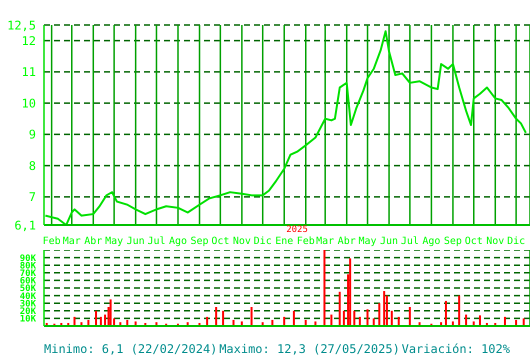 This screenshot has height=360, width=530. What do you see at coordinates (29, 72) in the screenshot?
I see `y-tick-label: 11` at bounding box center [29, 72].